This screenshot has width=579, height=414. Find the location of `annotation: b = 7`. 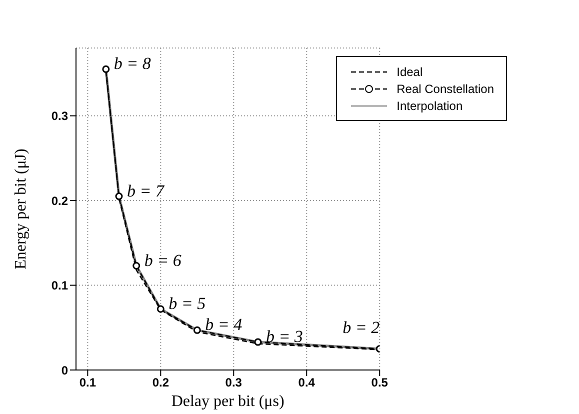

annotation: b = 7 is located at coordinates (146, 190).